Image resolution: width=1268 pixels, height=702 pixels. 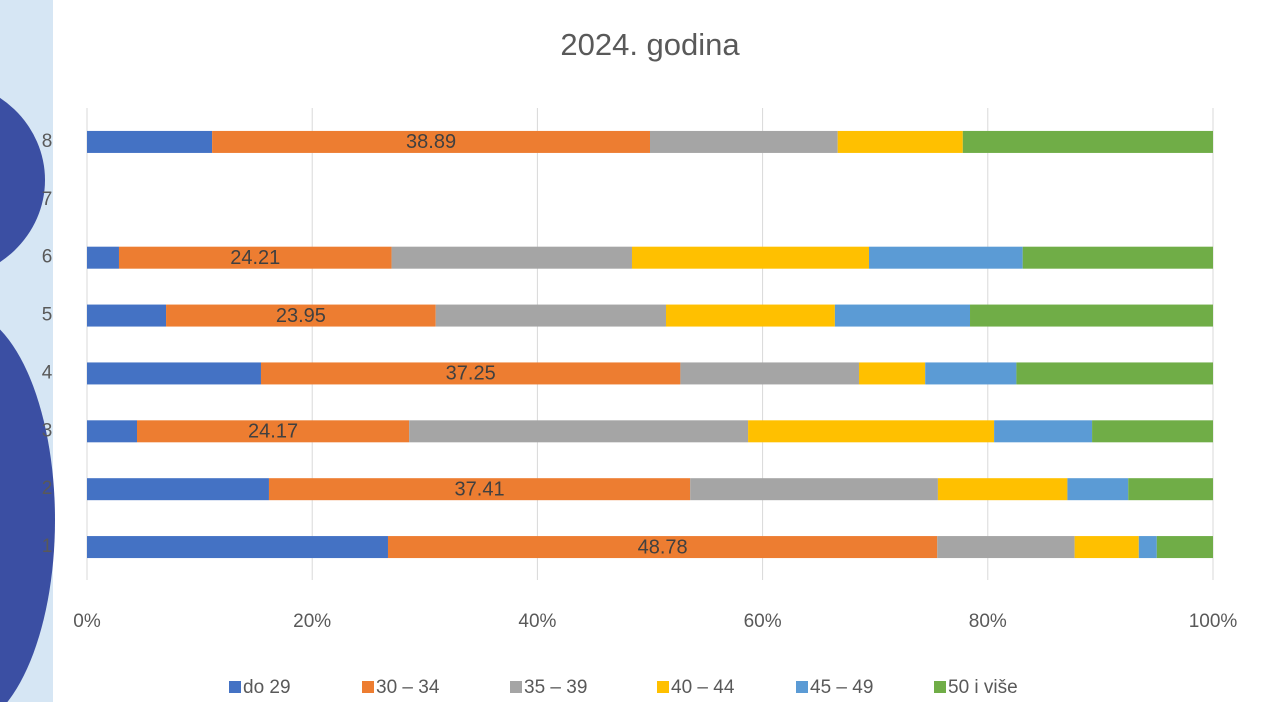 What do you see at coordinates (267, 687) in the screenshot?
I see `legend-label: do 29` at bounding box center [267, 687].